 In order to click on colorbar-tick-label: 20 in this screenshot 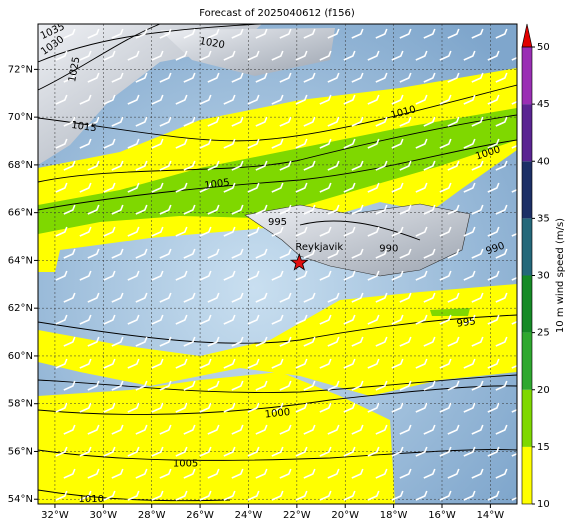, I will do `click(543, 390)`.